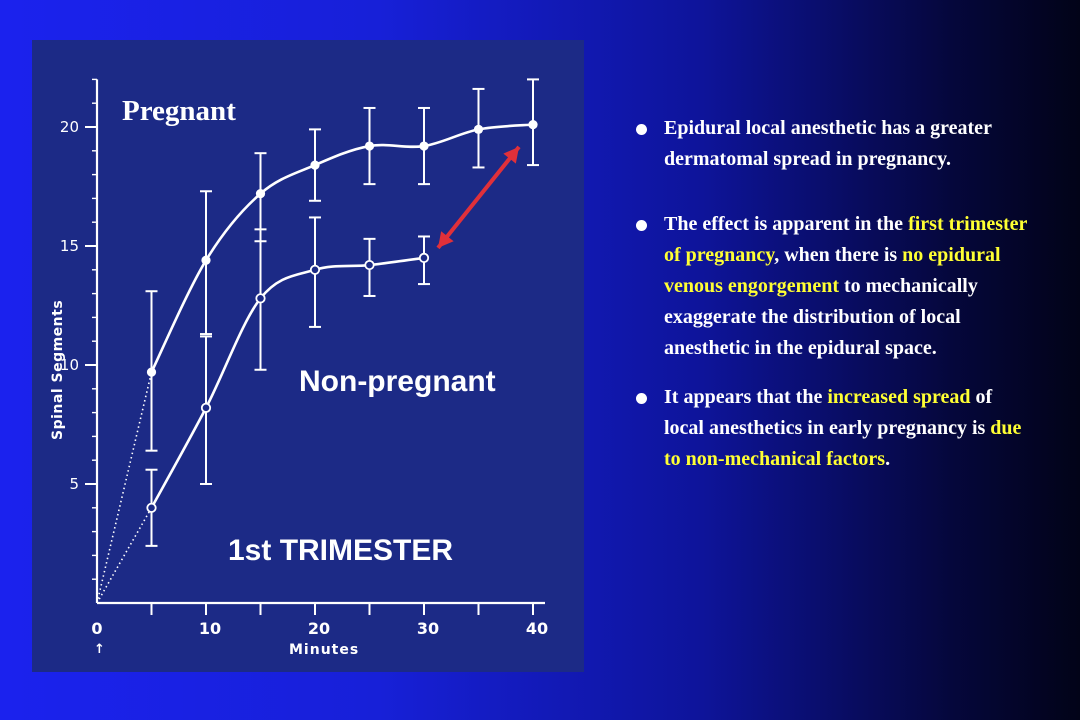  I want to click on comparison-arrow-shaft, so click(478, 197).